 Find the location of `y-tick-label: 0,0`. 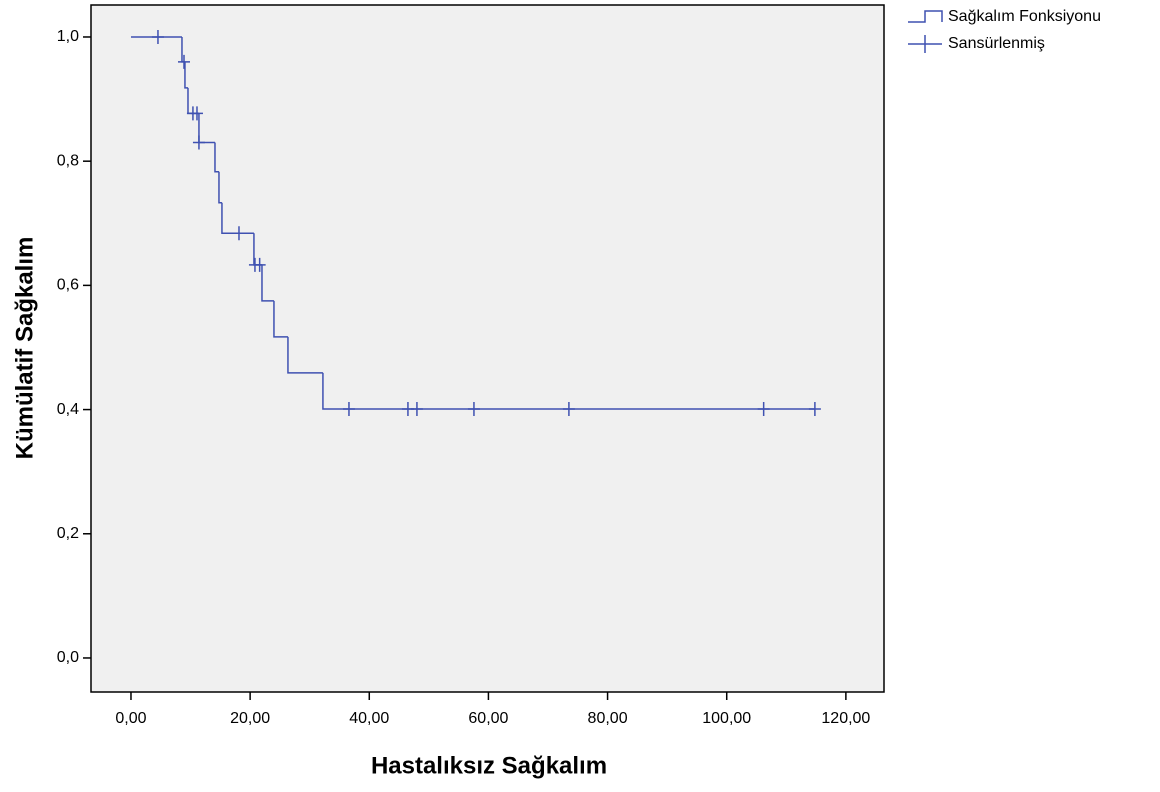

y-tick-label: 0,0 is located at coordinates (68, 657).